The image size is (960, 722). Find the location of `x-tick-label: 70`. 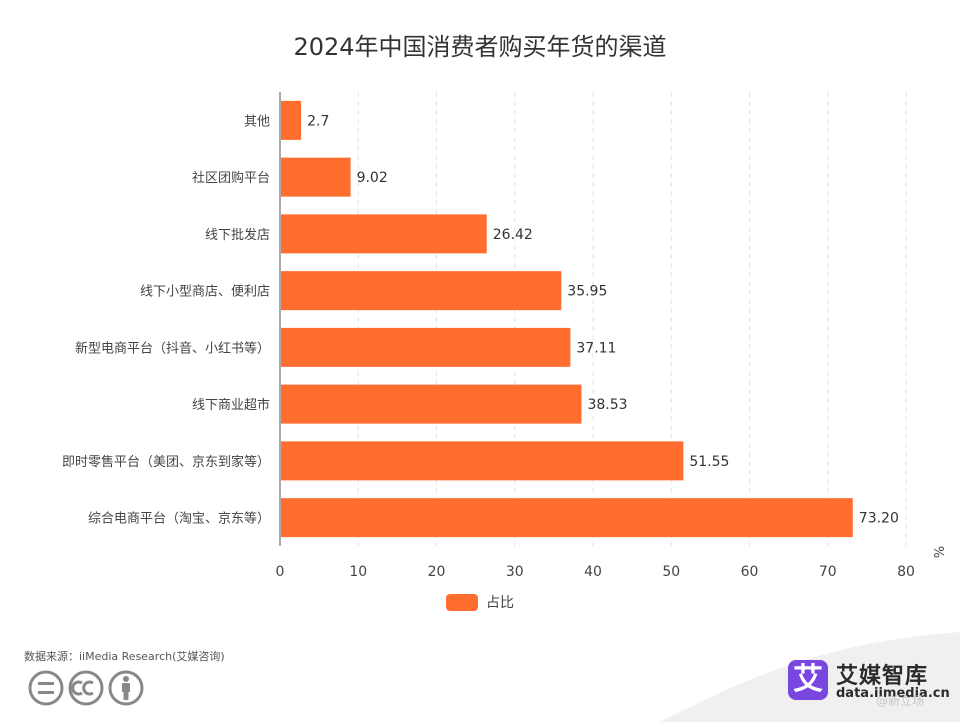

x-tick-label: 70 is located at coordinates (828, 572).